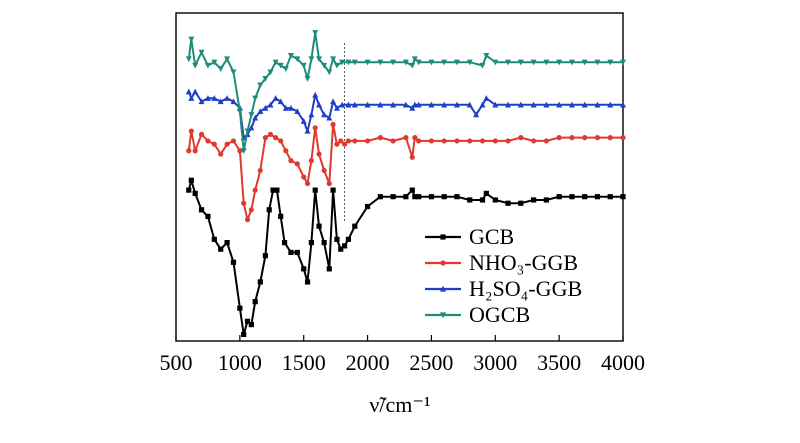 This screenshot has width=800, height=443. I want to click on x-tick-label-3500: 3500, so click(559, 362).